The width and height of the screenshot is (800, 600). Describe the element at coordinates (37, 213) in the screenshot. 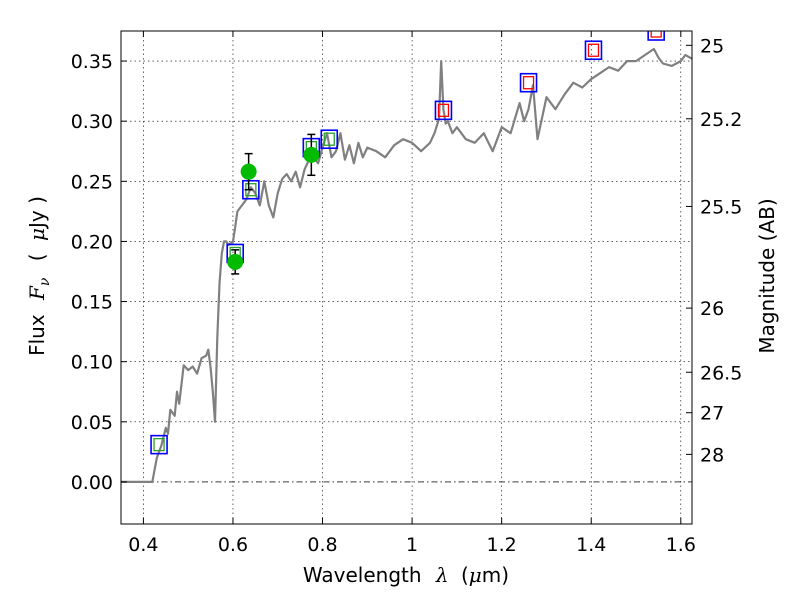

I see `y-axis-unit-rest: Jy )` at that location.